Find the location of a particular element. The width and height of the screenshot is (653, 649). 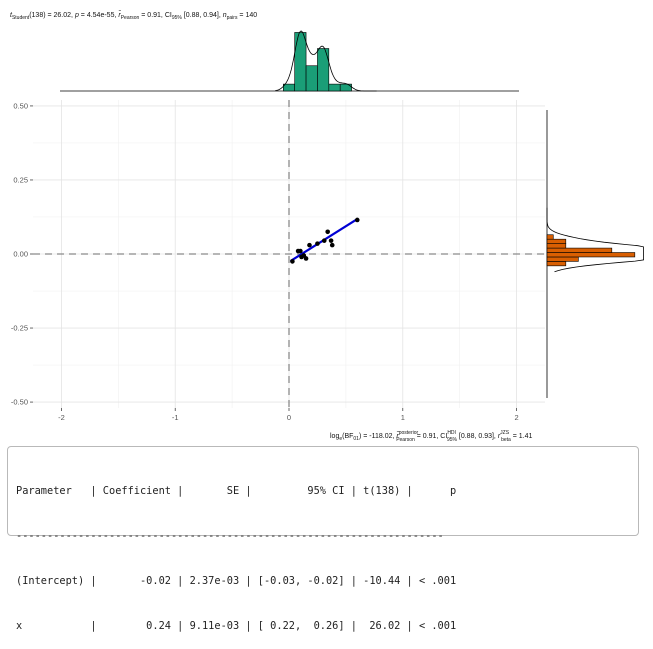

x-tick-label: 1 is located at coordinates (403, 417).